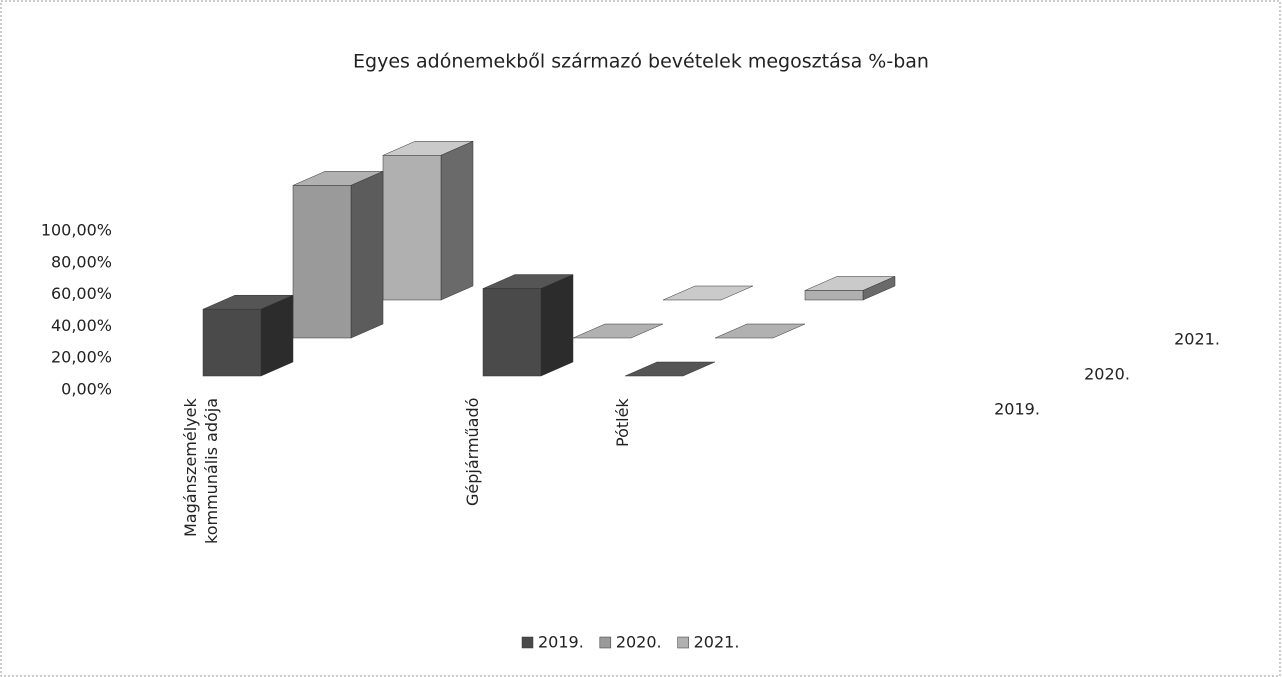  What do you see at coordinates (81, 357) in the screenshot?
I see `y-tick-label: 20,00%` at bounding box center [81, 357].